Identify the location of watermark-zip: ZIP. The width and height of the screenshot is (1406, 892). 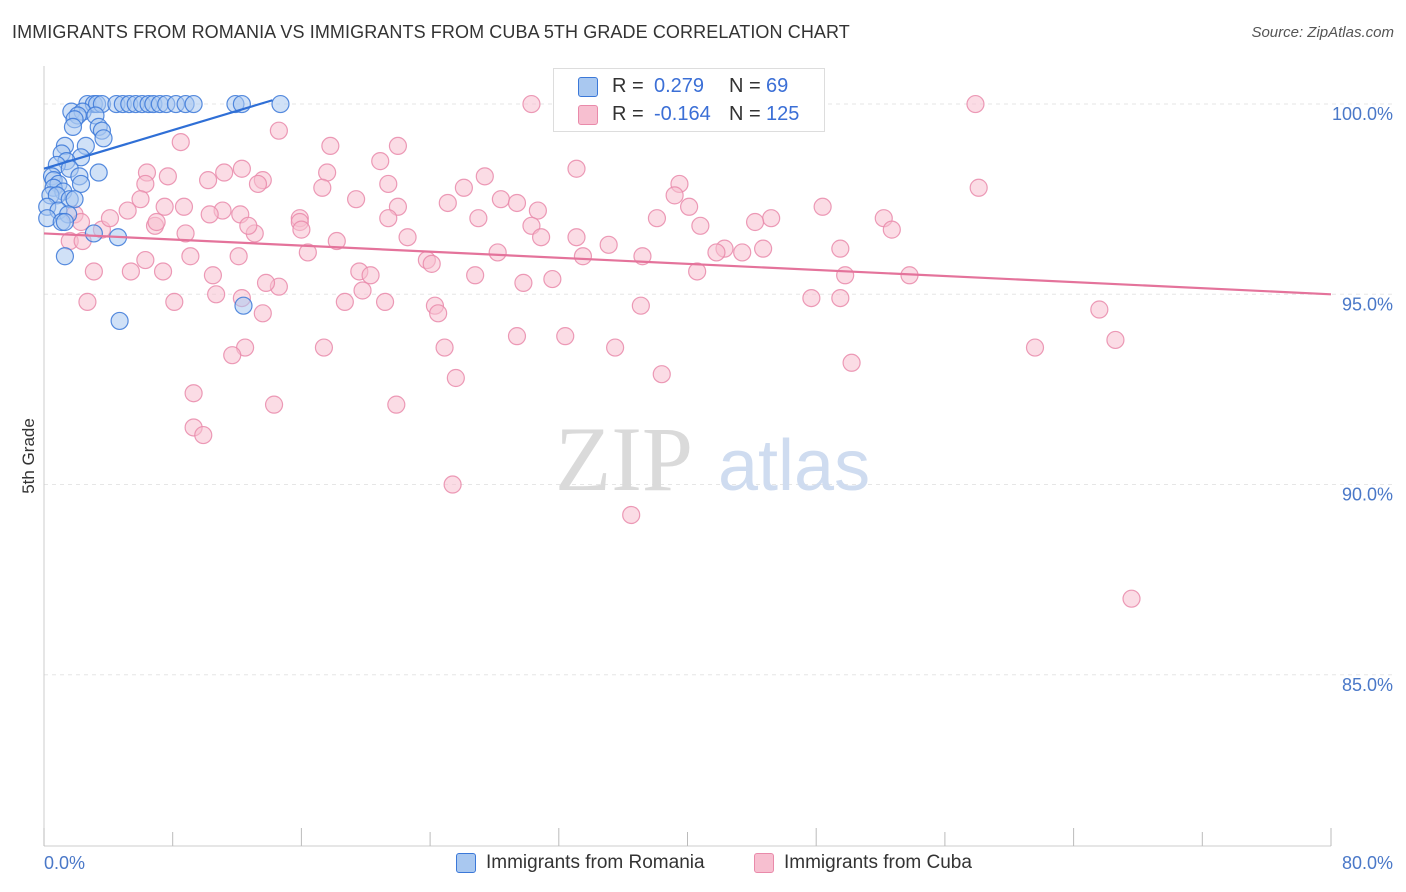
(624, 459).